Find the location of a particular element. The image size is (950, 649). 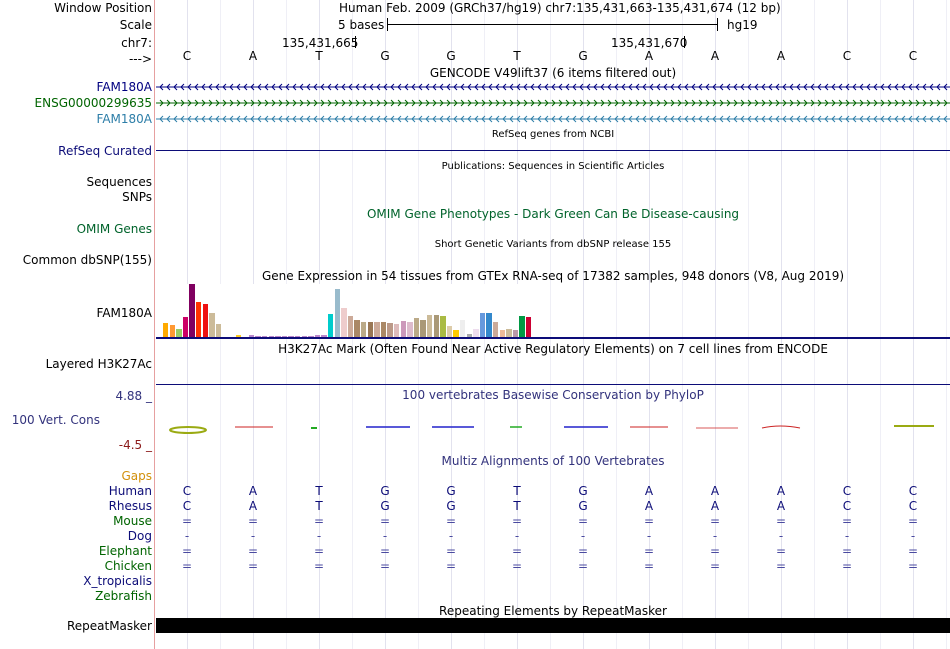

phylop-wiggle is located at coordinates (553, 428).